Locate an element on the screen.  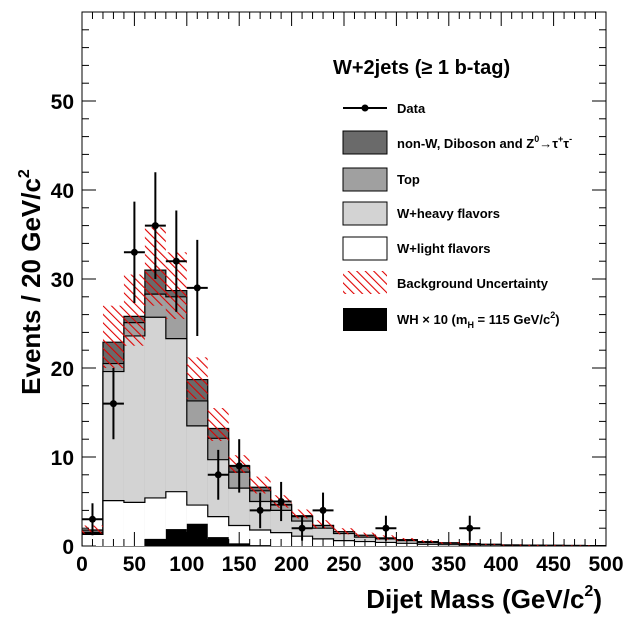
y-axis-title: Events / 20 GeV/c2 is located at coordinates (31, 282).